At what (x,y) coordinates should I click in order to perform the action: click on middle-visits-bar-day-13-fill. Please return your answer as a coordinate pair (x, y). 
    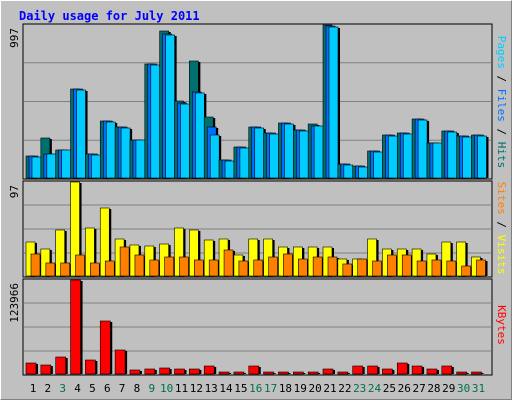
    Looking at the image, I should click on (208, 258).